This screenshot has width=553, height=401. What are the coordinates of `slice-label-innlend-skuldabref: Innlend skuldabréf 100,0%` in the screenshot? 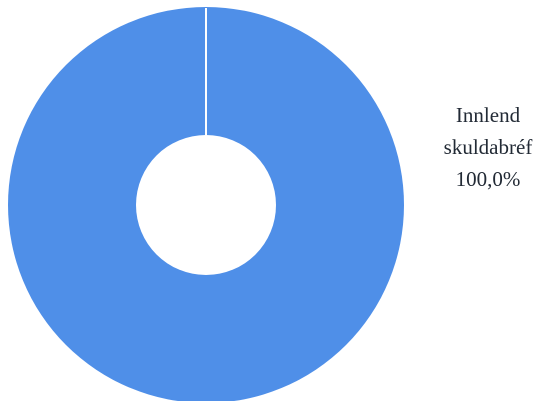 It's located at (488, 147).